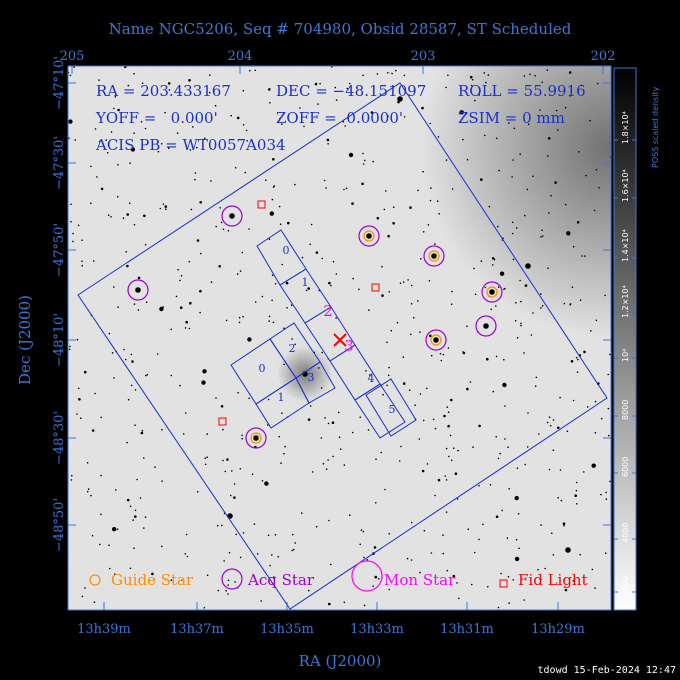 This screenshot has height=680, width=680. I want to click on acq-star-marker, so click(492, 292).